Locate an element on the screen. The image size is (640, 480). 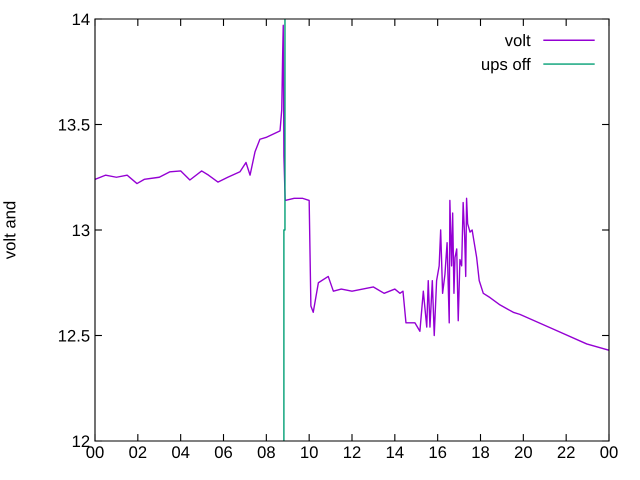
y-tick-label: 13 is located at coordinates (81, 230).